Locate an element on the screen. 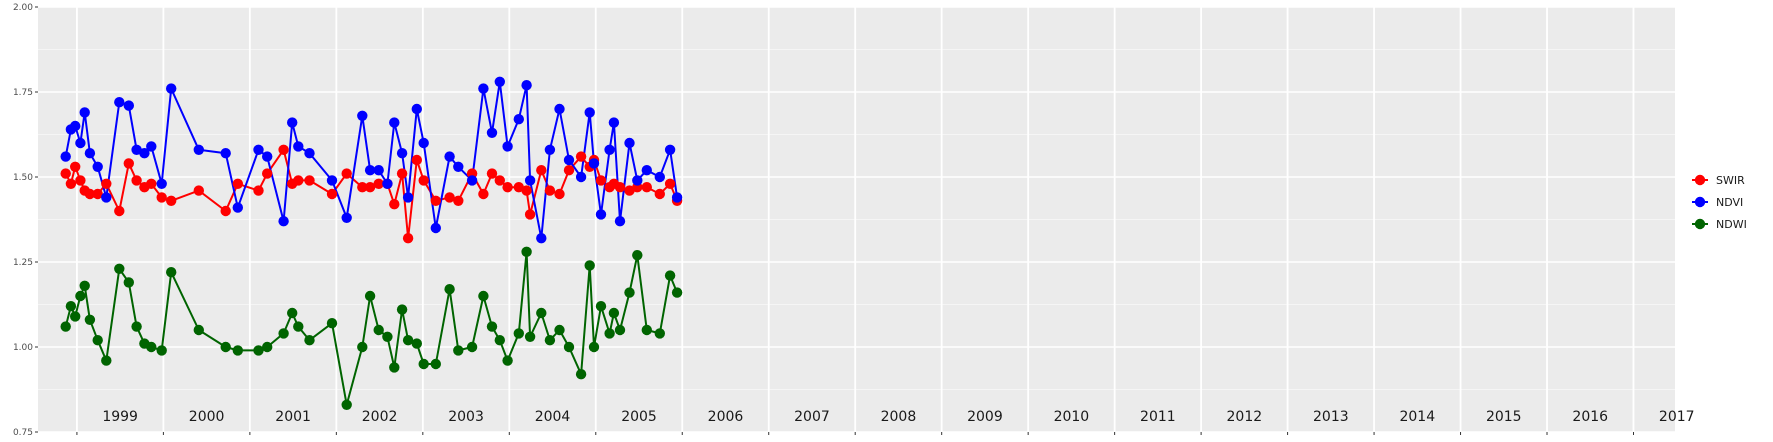 The height and width of the screenshot is (442, 1773). year-label: 2011 is located at coordinates (1158, 417).